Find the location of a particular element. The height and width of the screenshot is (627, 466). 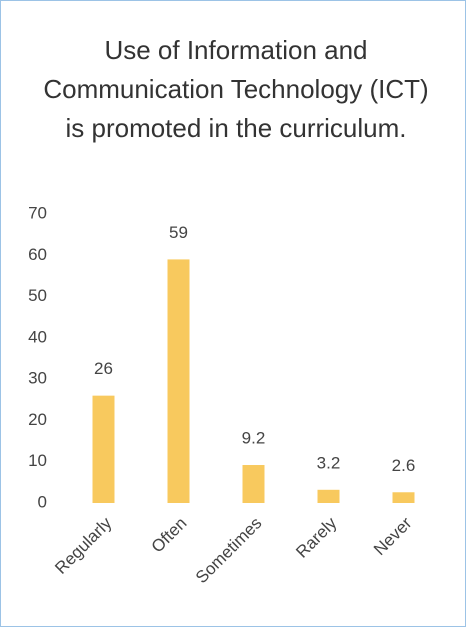

y-tick-label: 10 is located at coordinates (37, 460).